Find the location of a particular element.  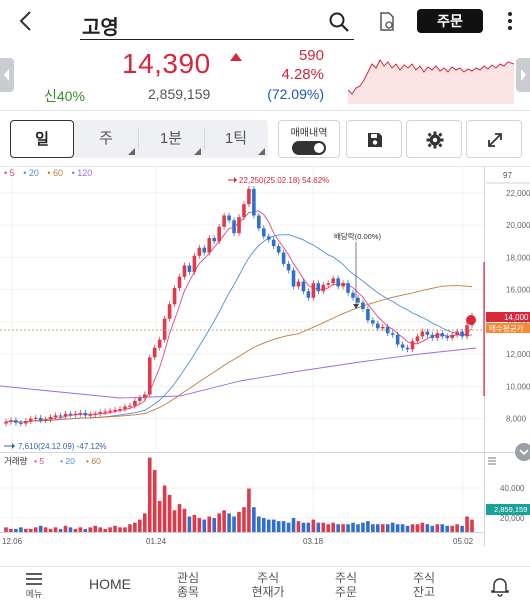

price-axis-label: 22,000 is located at coordinates (518, 193).